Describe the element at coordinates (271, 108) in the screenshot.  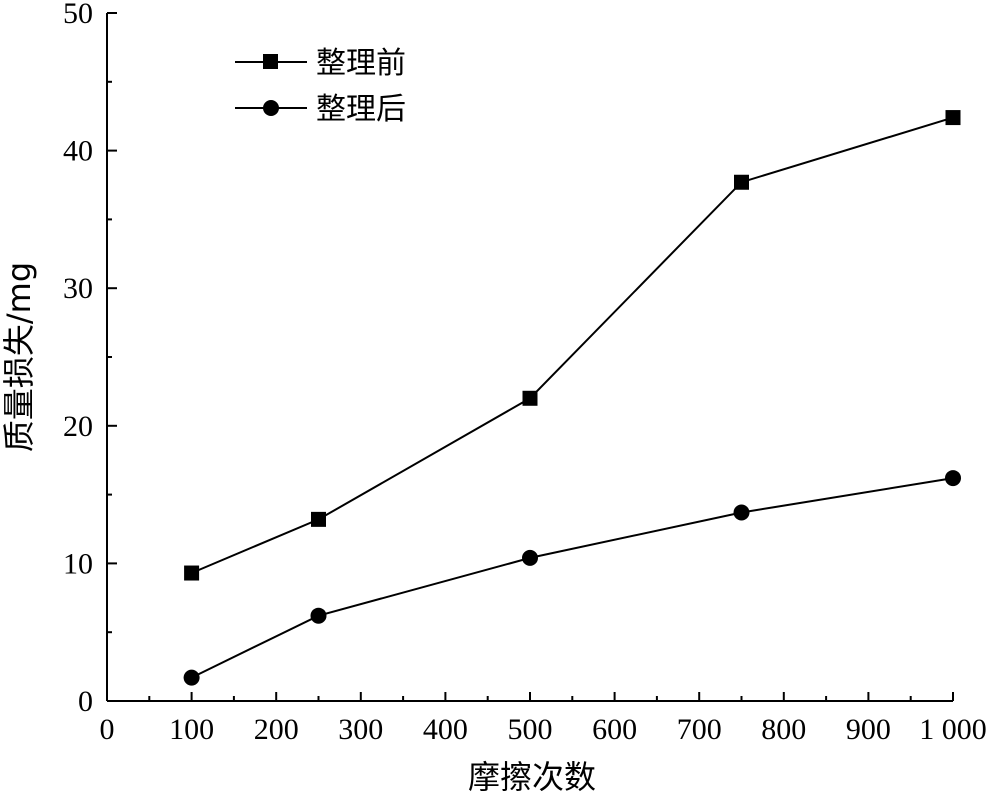
I see `legend-marker-circle` at that location.